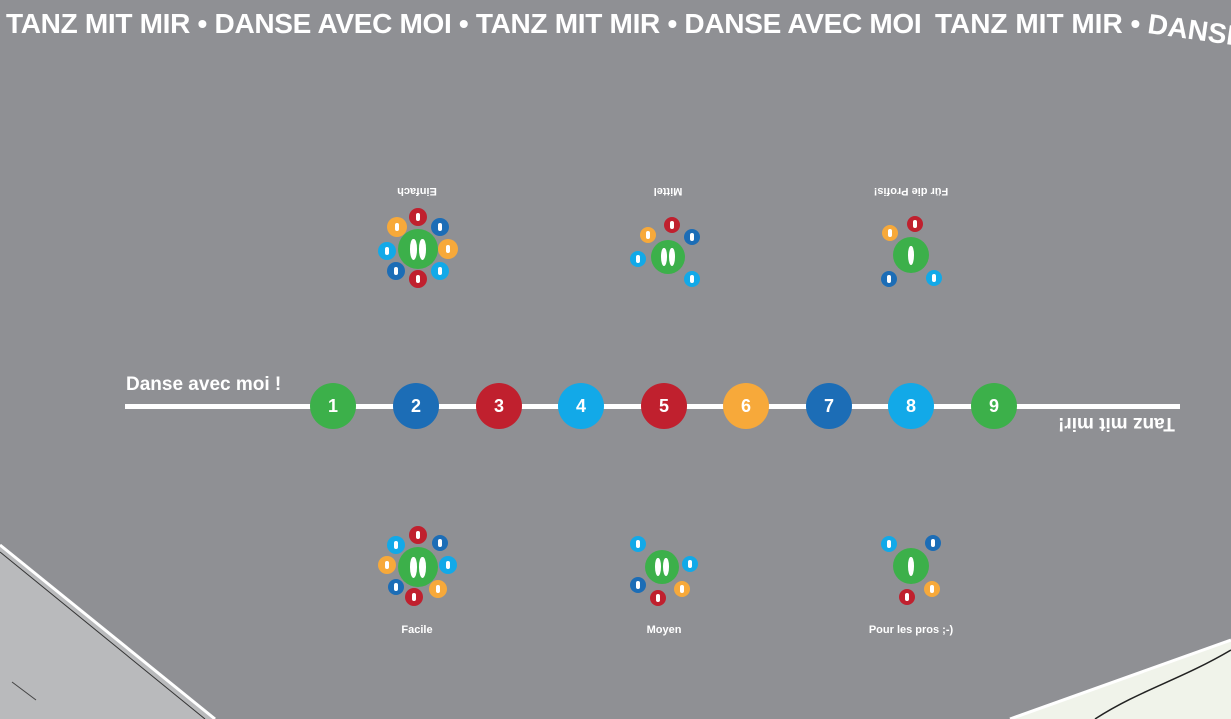 Image resolution: width=1231 pixels, height=719 pixels. What do you see at coordinates (417, 630) in the screenshot?
I see `level-caption-bottom: Facile` at bounding box center [417, 630].